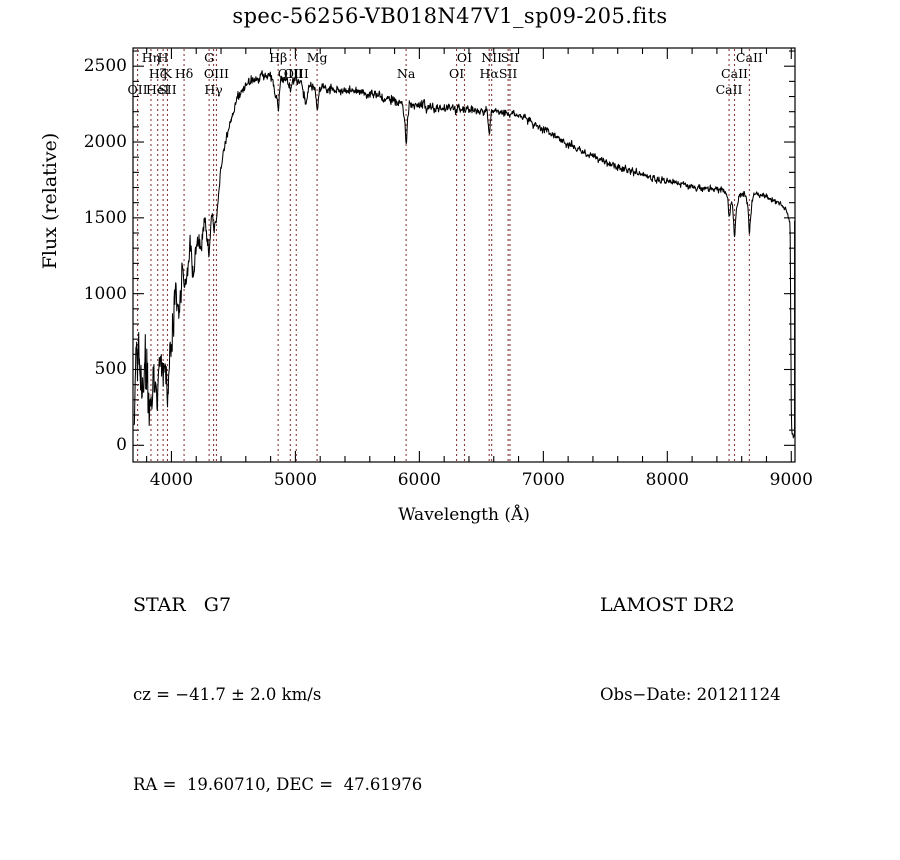 The width and height of the screenshot is (900, 860). What do you see at coordinates (158, 73) in the screenshot?
I see `spectral-line-label: Hζ` at bounding box center [158, 73].